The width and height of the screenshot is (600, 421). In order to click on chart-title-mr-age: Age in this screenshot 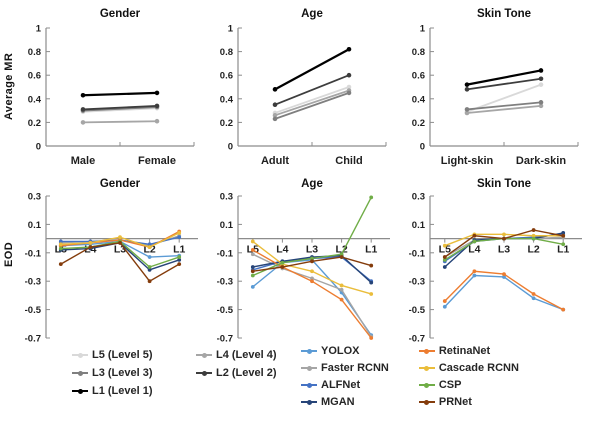, I will do `click(312, 14)`.